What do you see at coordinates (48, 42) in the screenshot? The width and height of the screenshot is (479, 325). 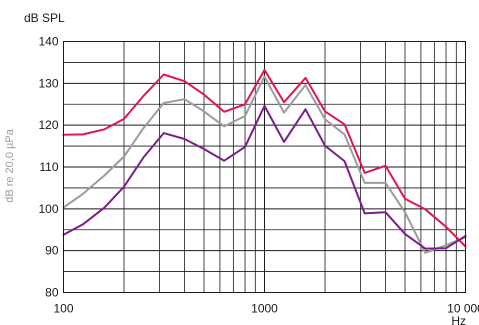 I see `y-tick-label: 140` at bounding box center [48, 42].